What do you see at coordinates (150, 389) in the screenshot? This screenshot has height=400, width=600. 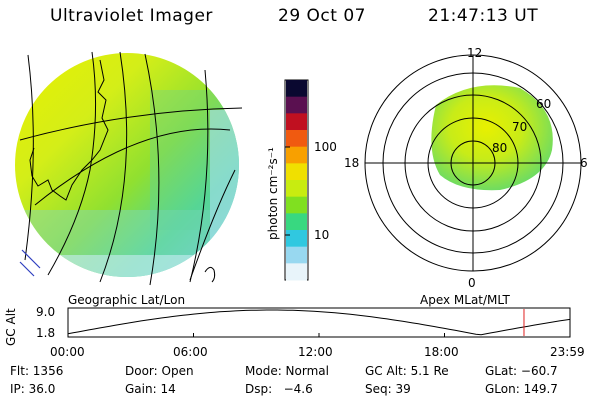 I see `stat-gain: Gain: 14` at bounding box center [150, 389].